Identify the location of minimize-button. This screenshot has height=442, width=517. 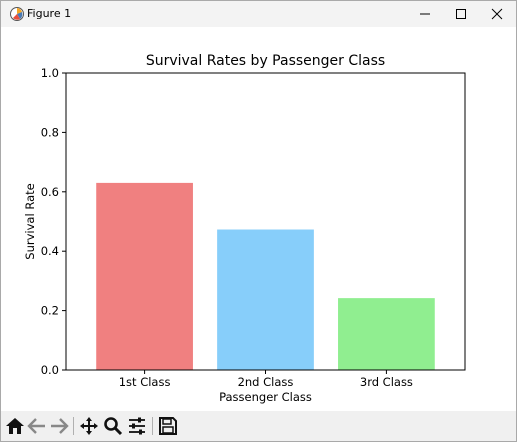
(425, 14).